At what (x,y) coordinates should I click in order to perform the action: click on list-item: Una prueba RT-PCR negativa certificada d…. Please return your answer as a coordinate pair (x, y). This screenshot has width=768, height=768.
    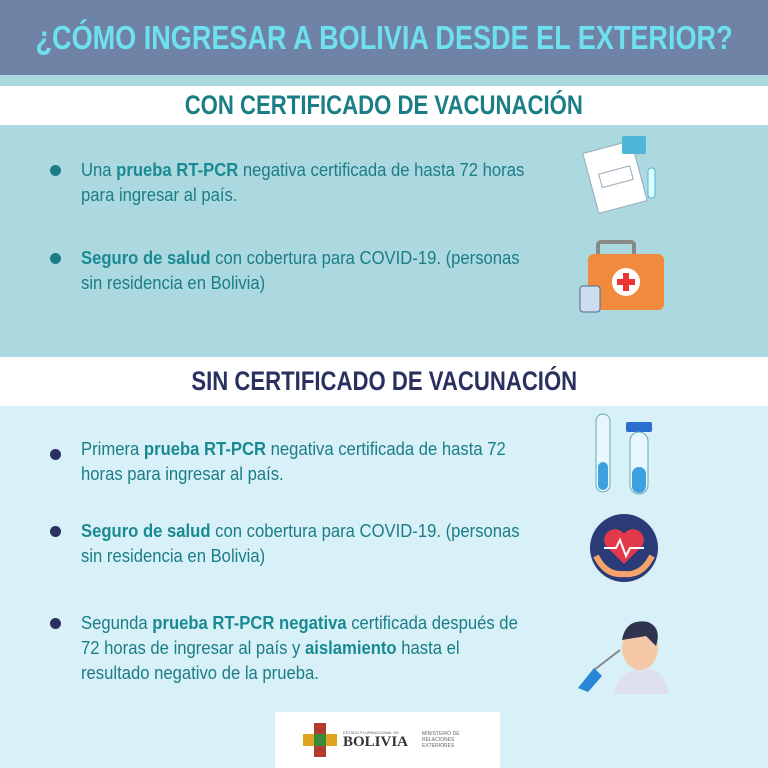
    Looking at the image, I should click on (315, 182).